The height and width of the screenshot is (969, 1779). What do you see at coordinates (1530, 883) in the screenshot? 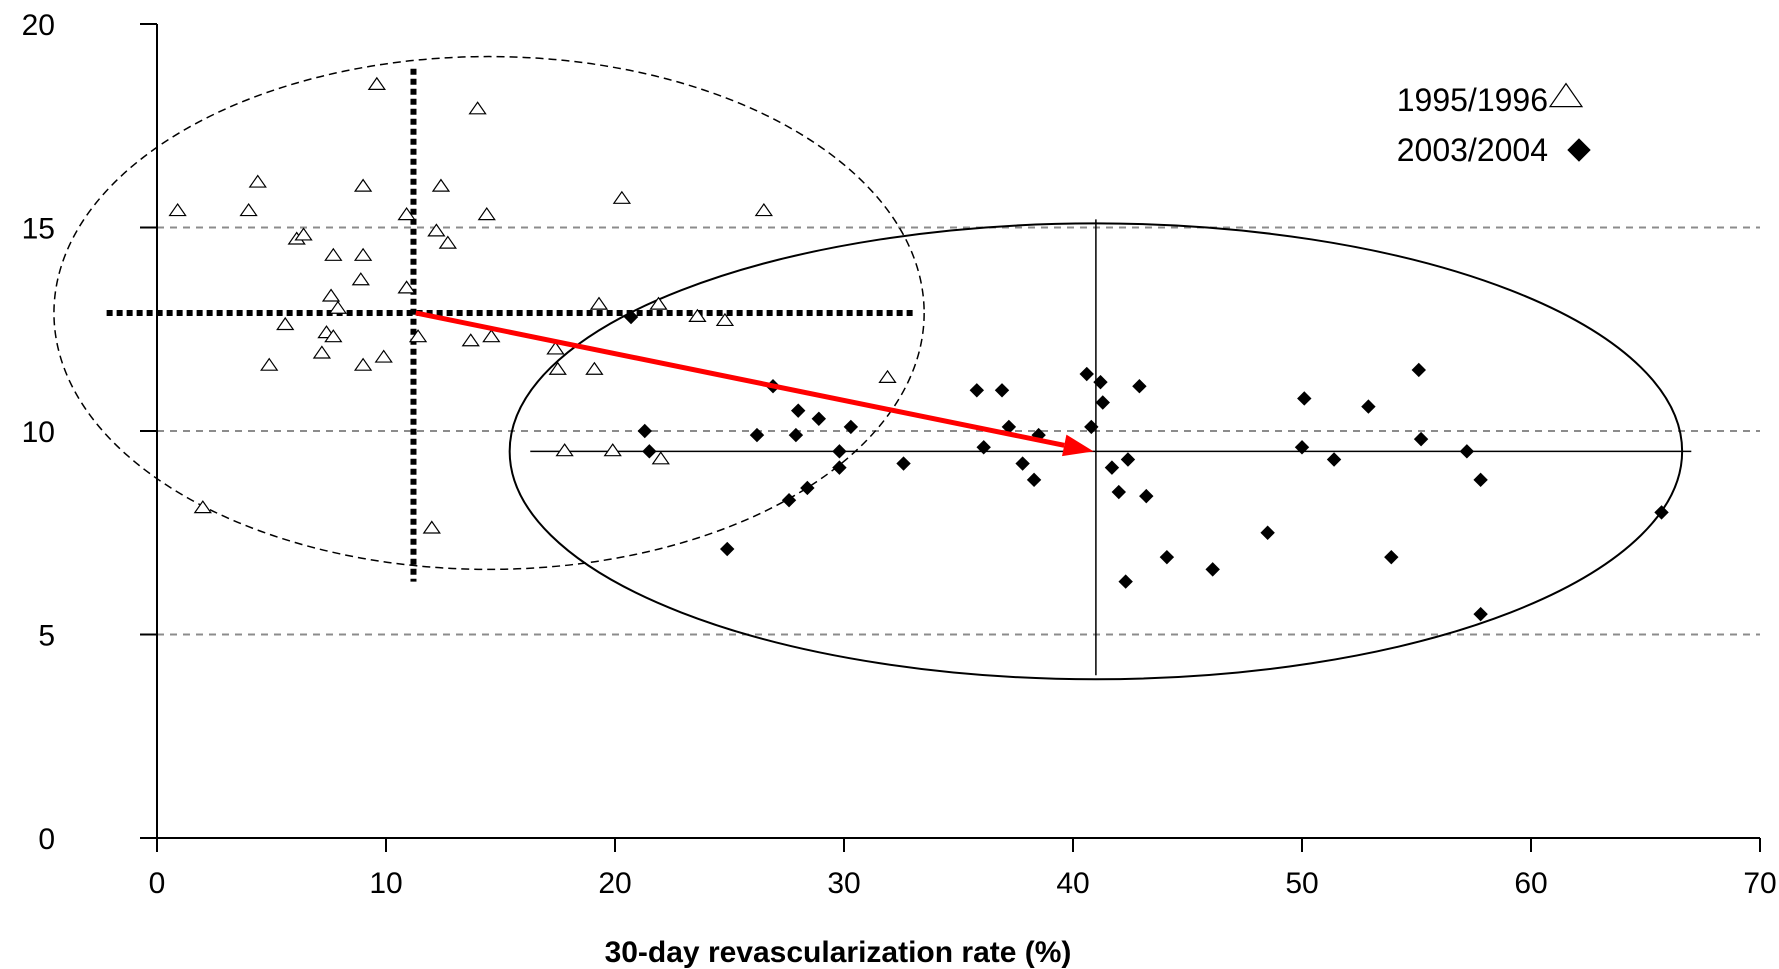
I see `x-tick-label-60: 60` at bounding box center [1530, 883].